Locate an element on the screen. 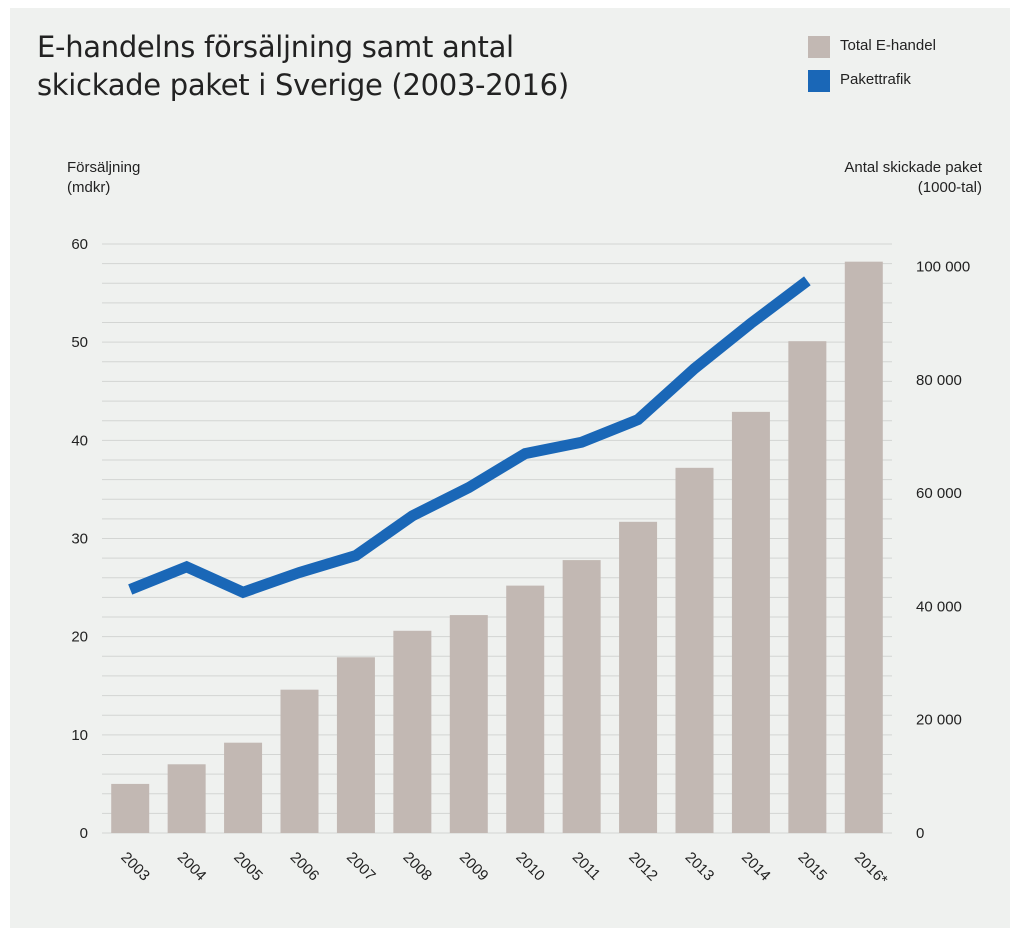  bar-2006 is located at coordinates (299, 761).